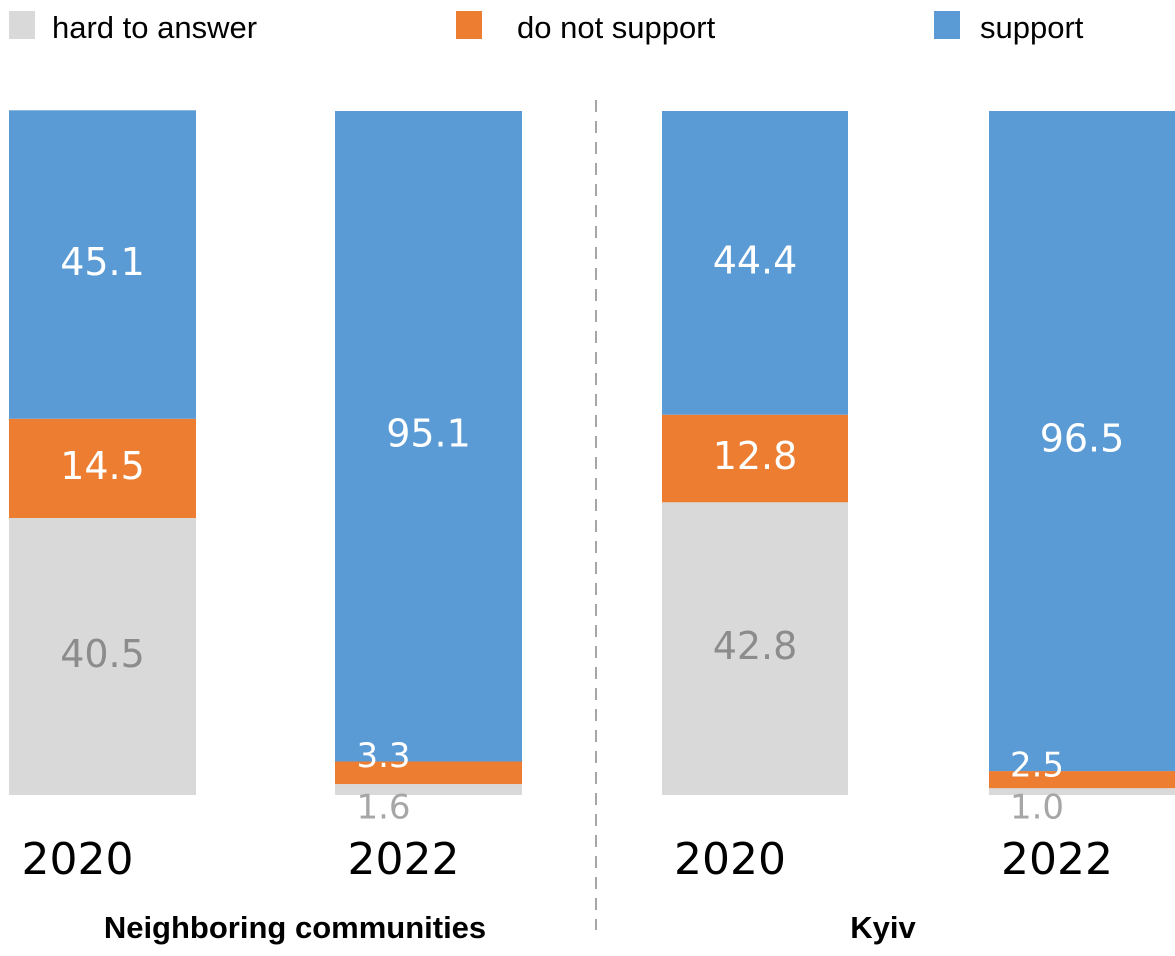 The width and height of the screenshot is (1175, 956). Describe the element at coordinates (295, 927) in the screenshot. I see `group-label: Neighboring communities` at that location.